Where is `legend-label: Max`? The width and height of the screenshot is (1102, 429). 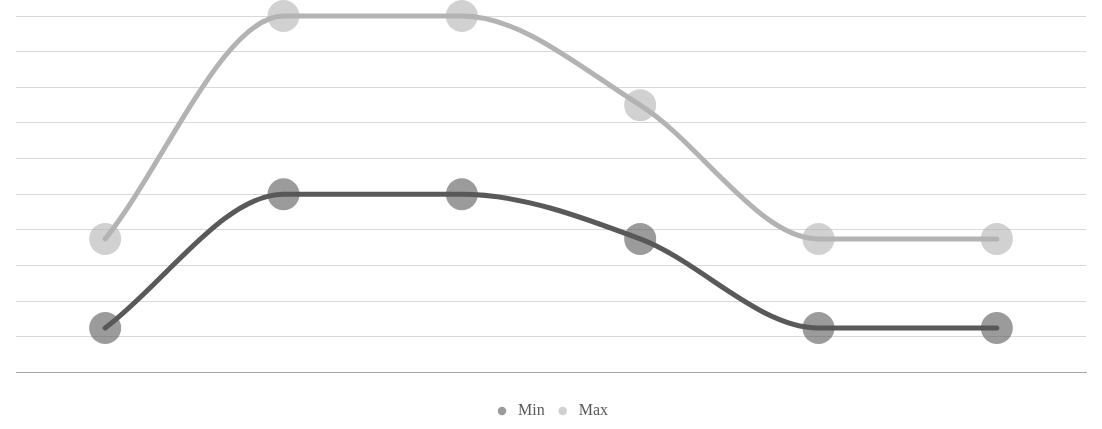
legend-label: Max is located at coordinates (593, 410).